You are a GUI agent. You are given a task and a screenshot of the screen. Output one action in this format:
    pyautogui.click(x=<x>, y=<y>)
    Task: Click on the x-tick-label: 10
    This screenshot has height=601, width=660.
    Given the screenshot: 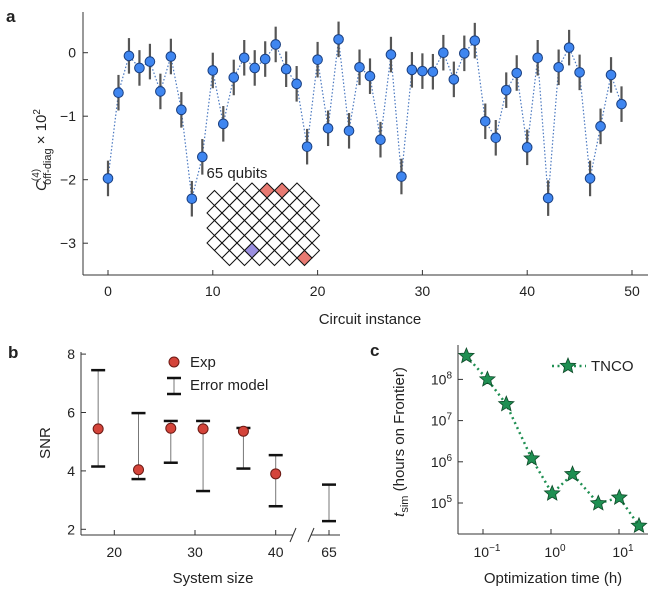 What is the action you would take?
    pyautogui.click(x=213, y=291)
    